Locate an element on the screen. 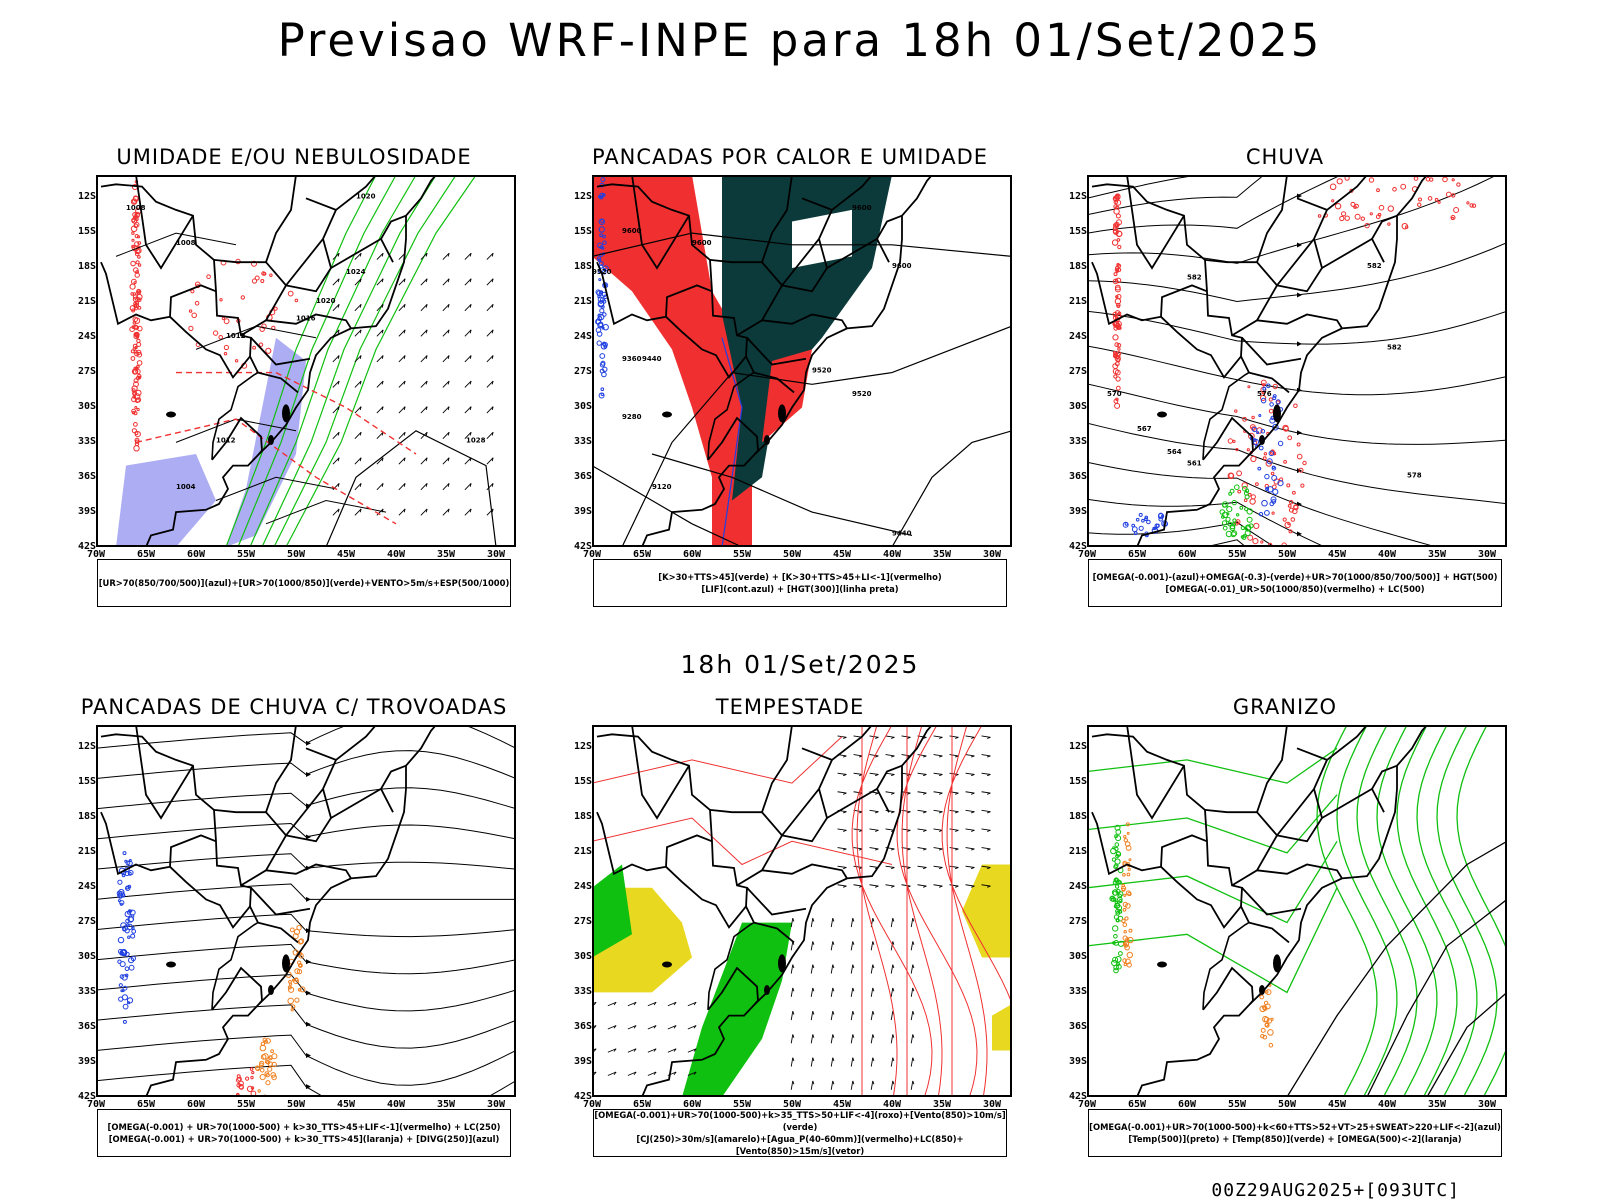 The height and width of the screenshot is (1201, 1600). map-border is located at coordinates (306, 361).